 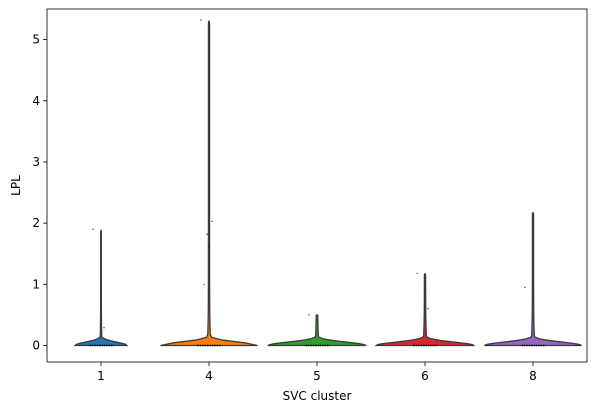 I want to click on x-axis-label: SVC cluster, so click(x=317, y=396).